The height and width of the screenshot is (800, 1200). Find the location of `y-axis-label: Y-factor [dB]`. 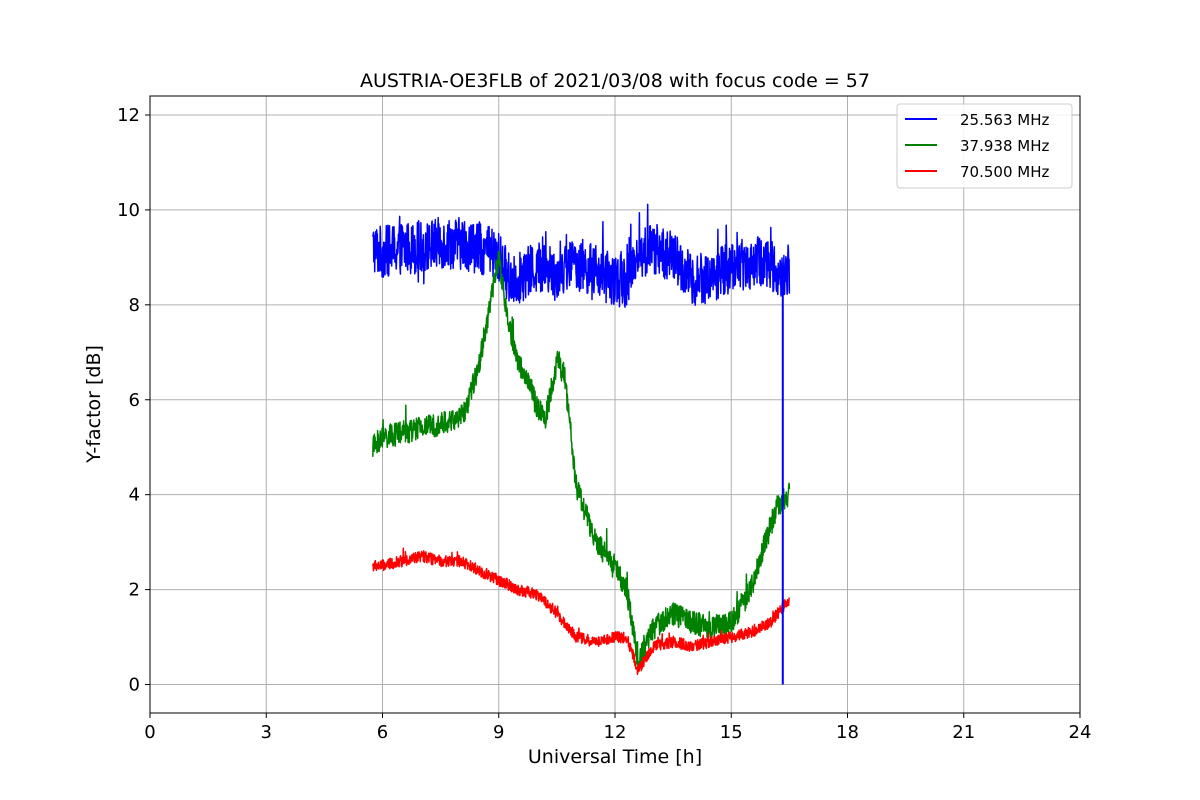

y-axis-label: Y-factor [dB] is located at coordinates (94, 404).